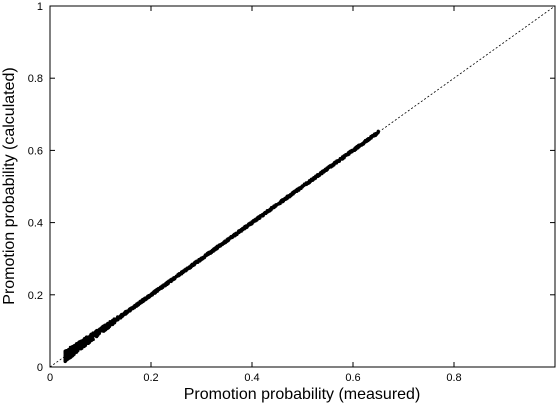 The image size is (556, 404). What do you see at coordinates (35, 151) in the screenshot?
I see `y-tick-label: 0.6` at bounding box center [35, 151].